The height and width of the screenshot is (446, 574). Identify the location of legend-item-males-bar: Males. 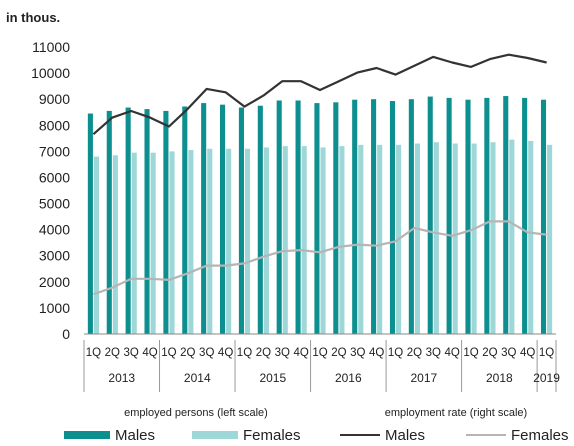
(109, 435).